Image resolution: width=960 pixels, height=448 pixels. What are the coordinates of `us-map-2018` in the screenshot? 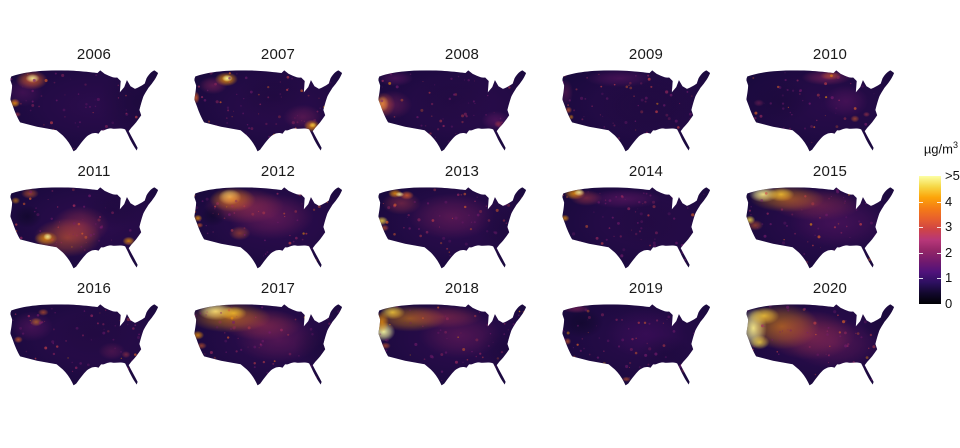 It's located at (452, 345).